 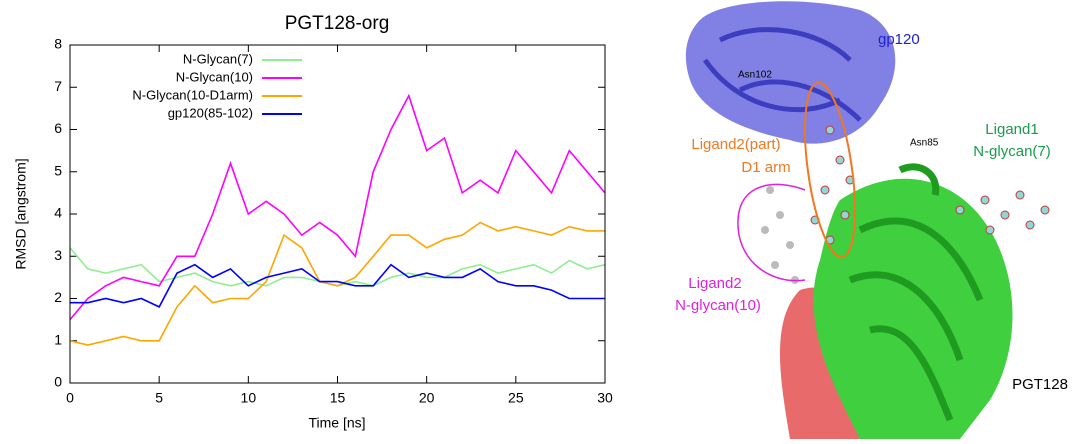 I want to click on glycan10-atoms, so click(x=780, y=235).